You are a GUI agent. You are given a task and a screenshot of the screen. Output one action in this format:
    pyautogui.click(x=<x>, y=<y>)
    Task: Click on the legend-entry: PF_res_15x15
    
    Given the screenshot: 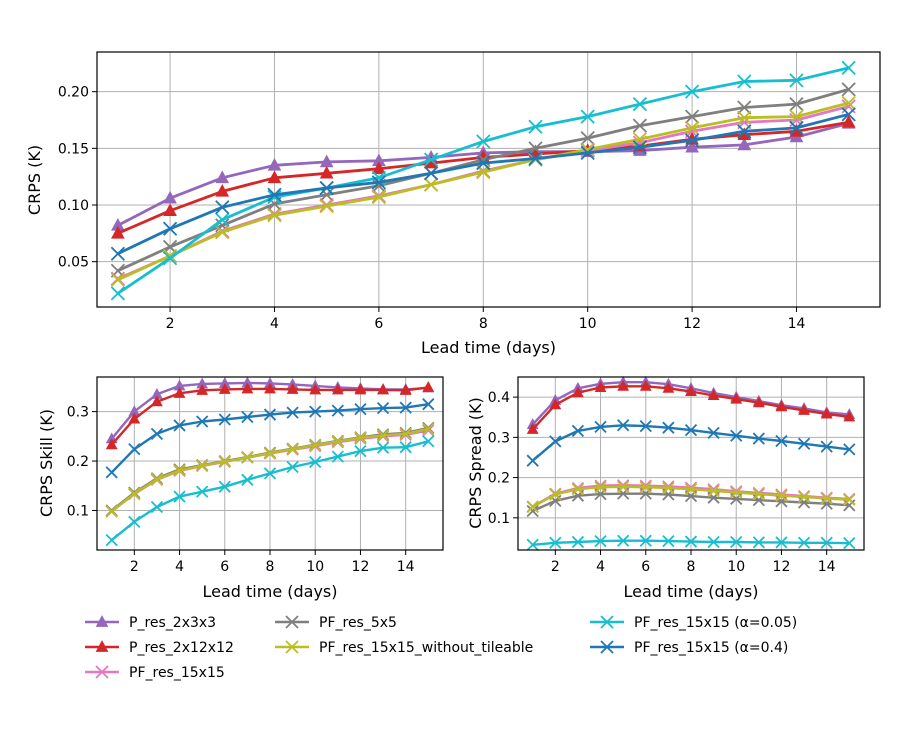 What is the action you would take?
    pyautogui.click(x=155, y=673)
    